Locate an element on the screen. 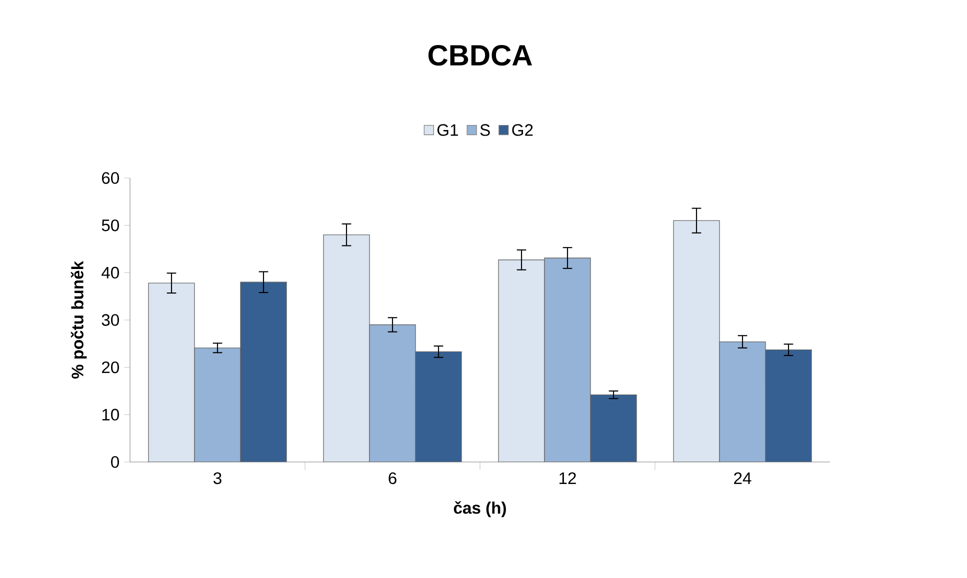  y-axis-title: % počtu buněk is located at coordinates (78, 319).